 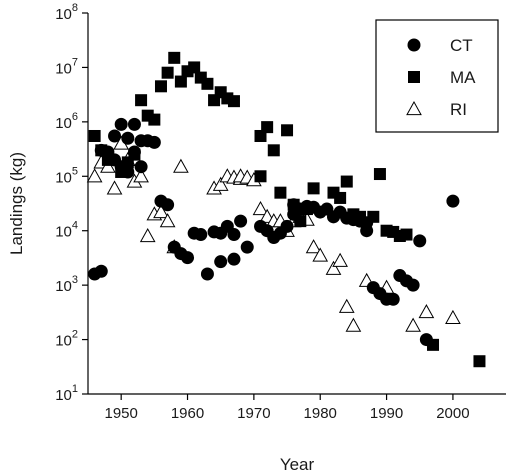 I want to click on y-tick-label: 10⁶, so click(x=66, y=121).